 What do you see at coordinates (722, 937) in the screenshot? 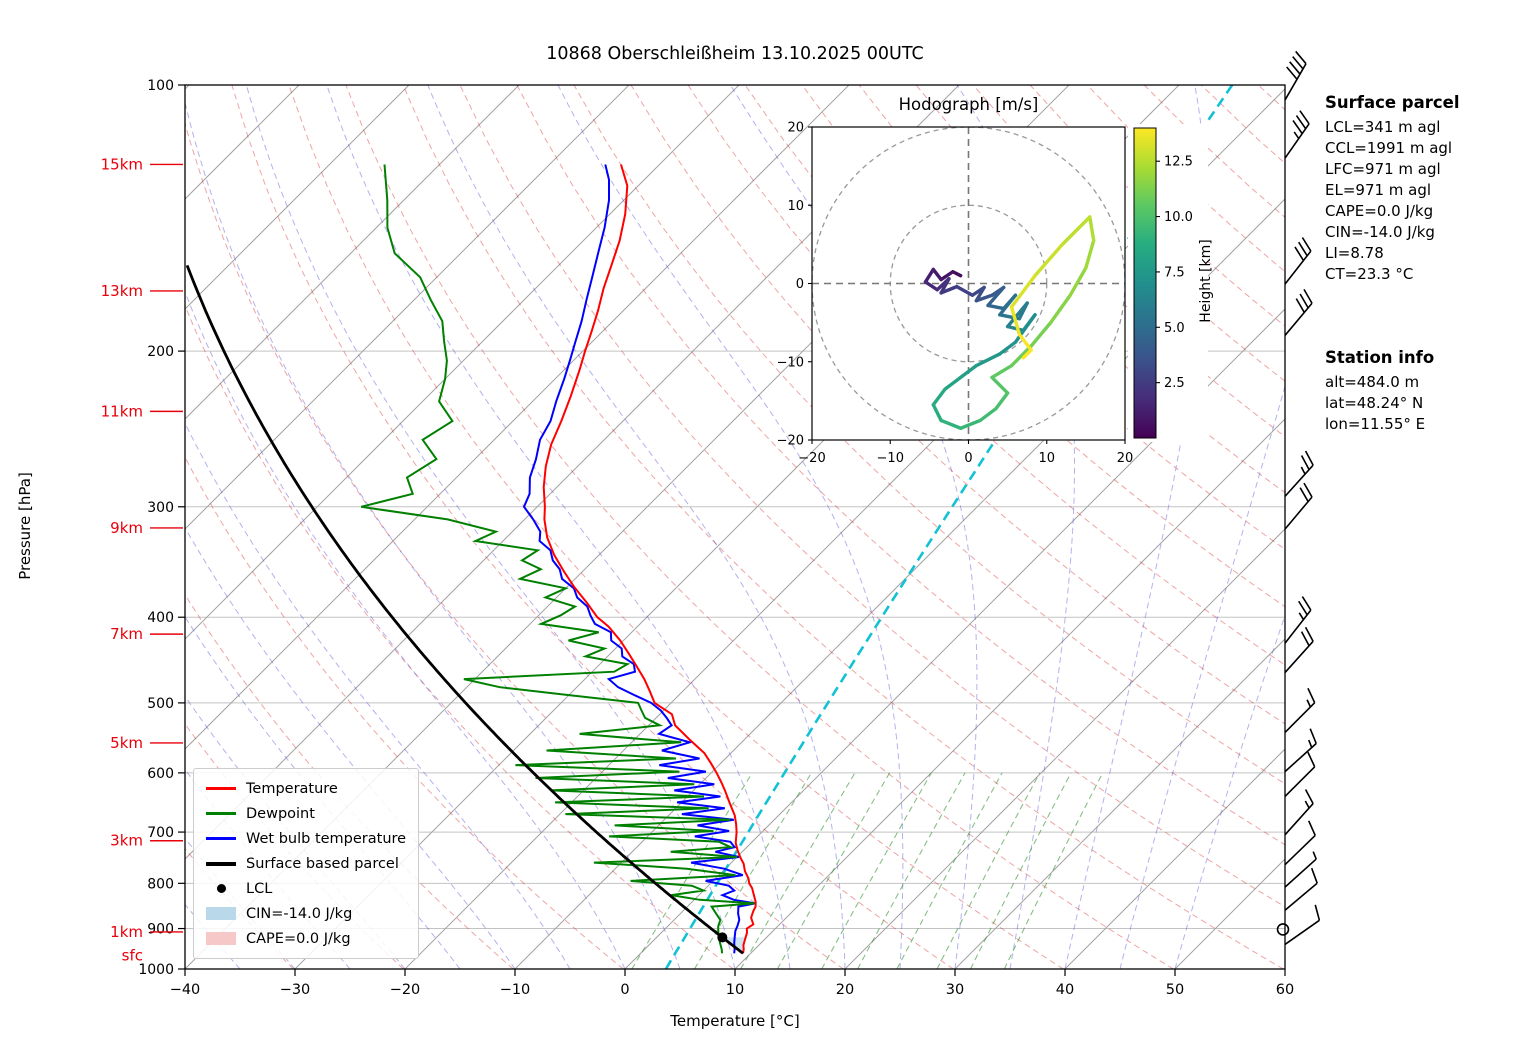
I see `lcl-marker` at bounding box center [722, 937].